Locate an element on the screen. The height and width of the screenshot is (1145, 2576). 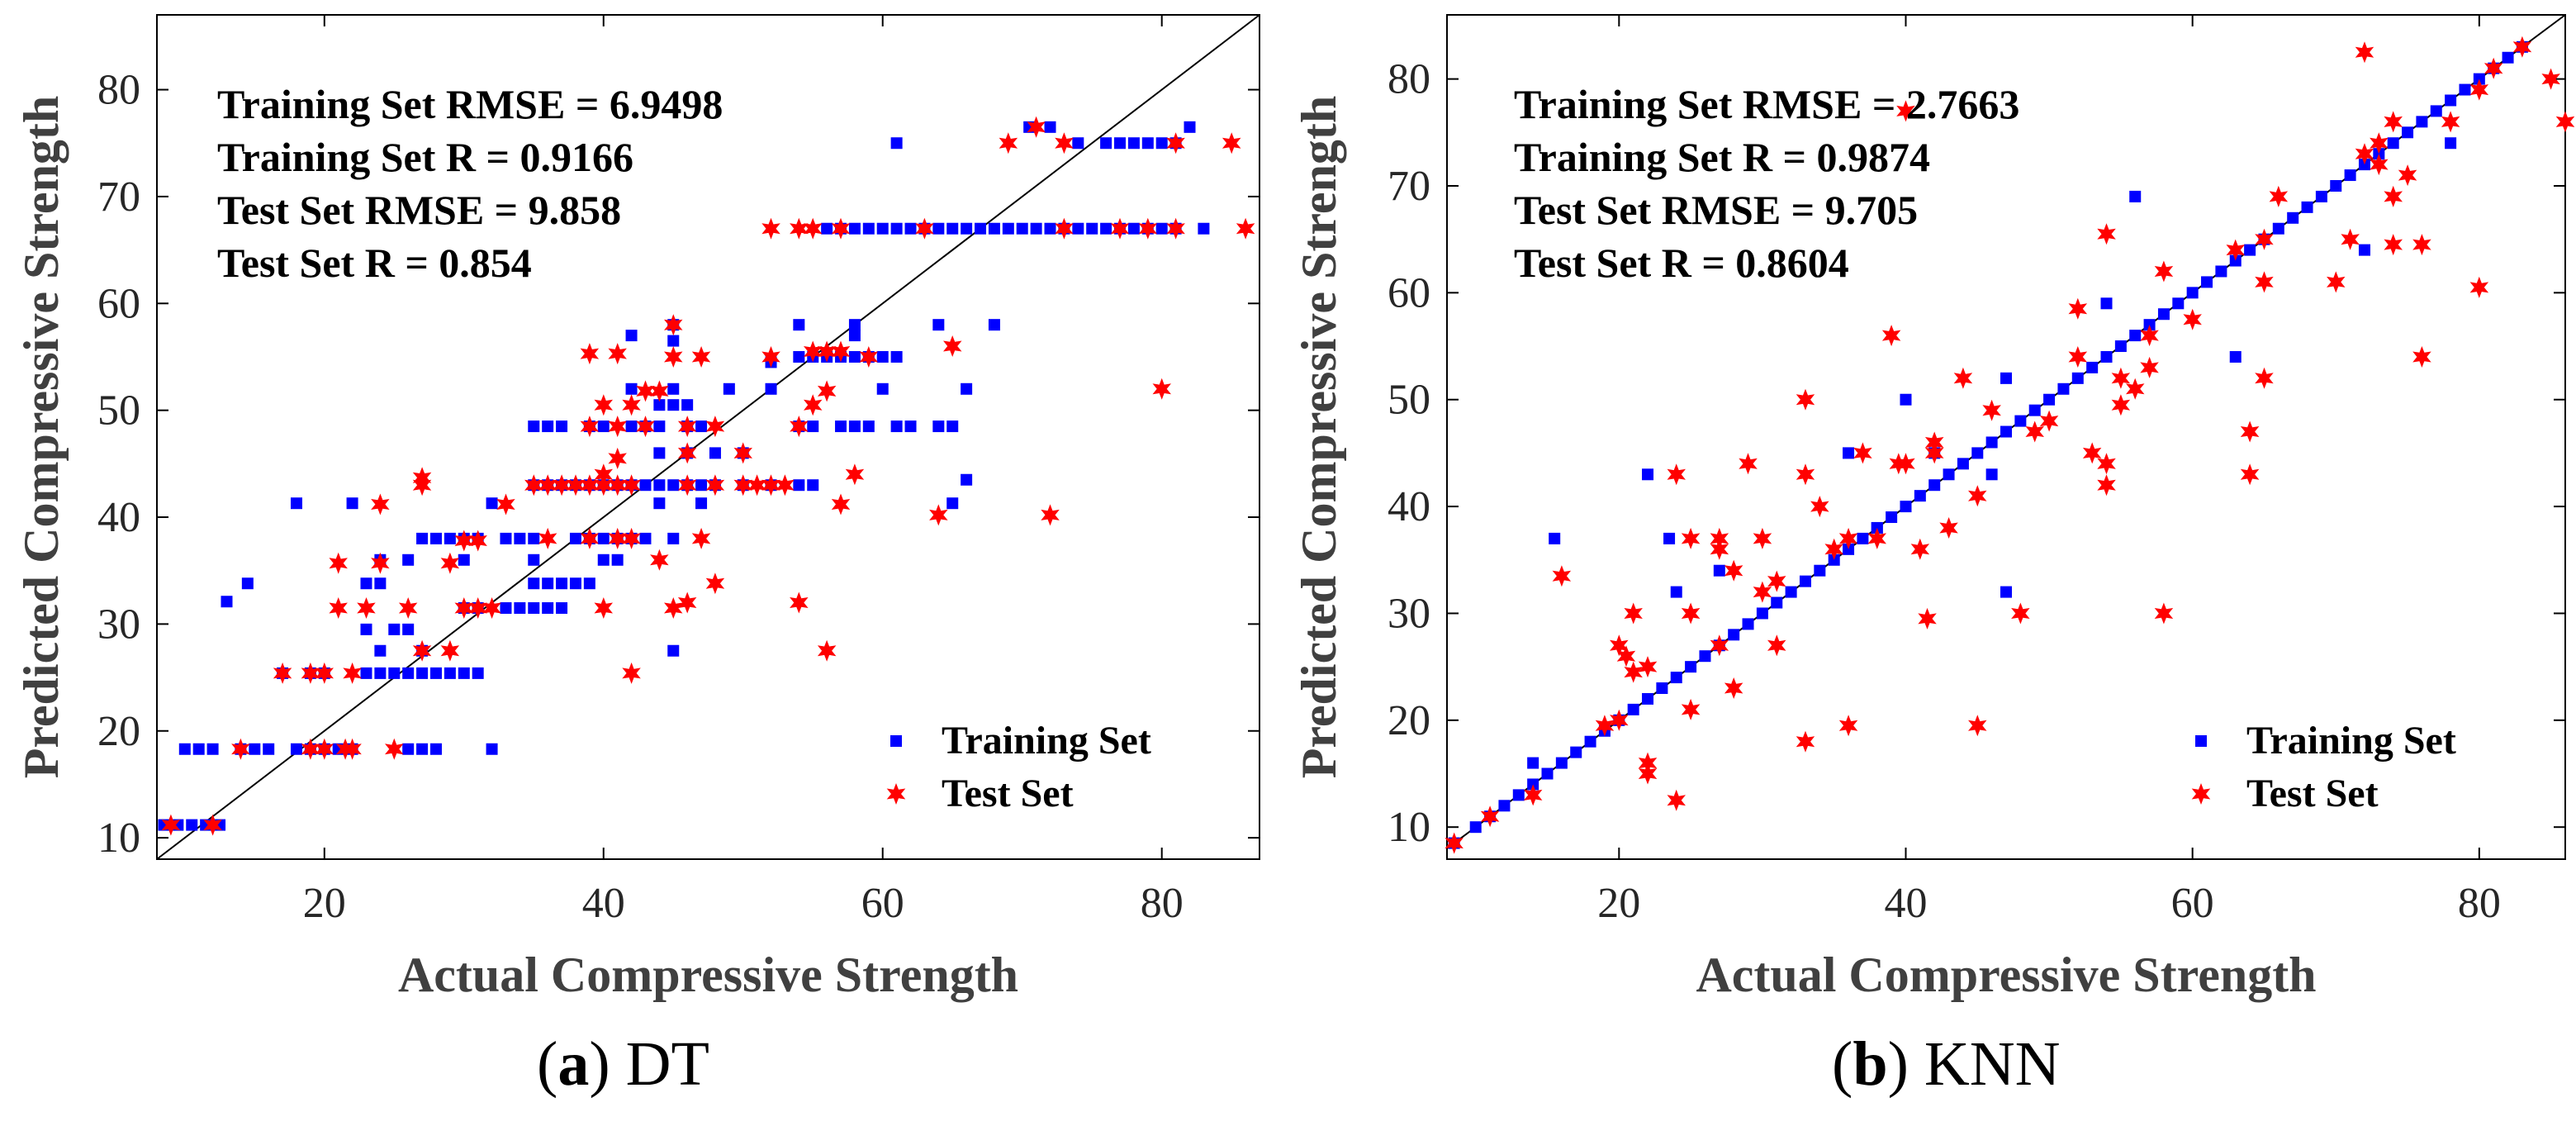
dt-stat-line: Training Set R = 0.9166 is located at coordinates (425, 157).